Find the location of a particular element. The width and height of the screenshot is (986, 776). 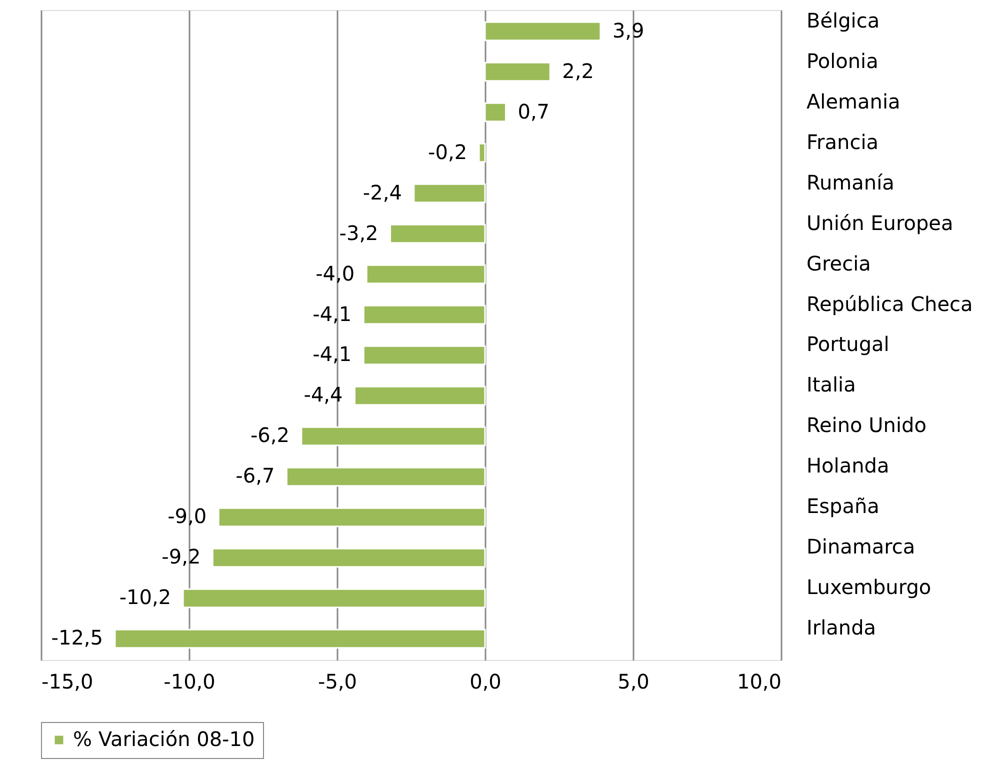

y-tick-label: Irlanda is located at coordinates (841, 628).